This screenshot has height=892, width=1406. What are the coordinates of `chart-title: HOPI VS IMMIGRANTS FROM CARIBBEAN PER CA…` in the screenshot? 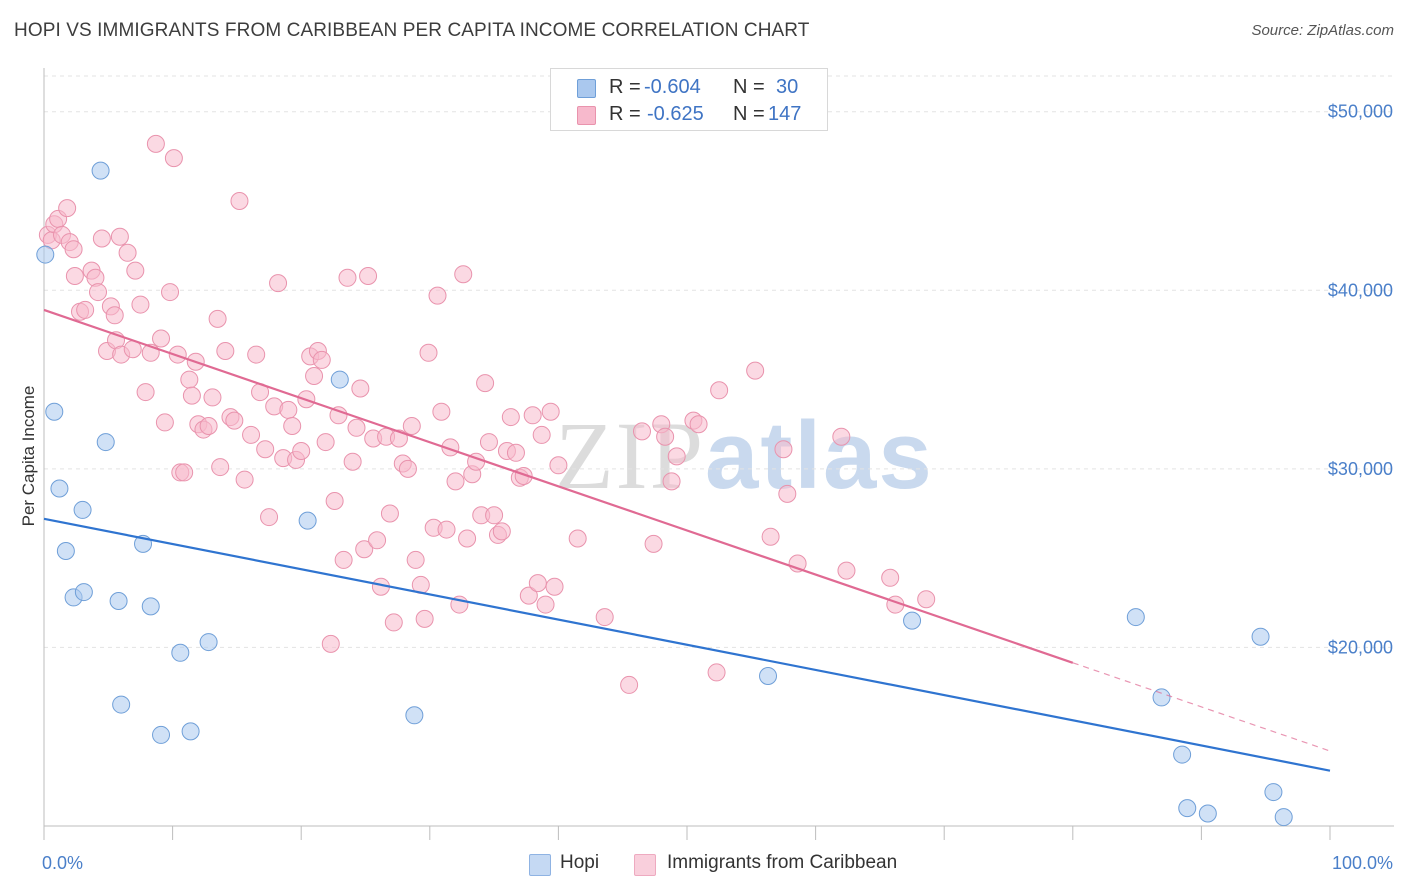 It's located at (412, 30).